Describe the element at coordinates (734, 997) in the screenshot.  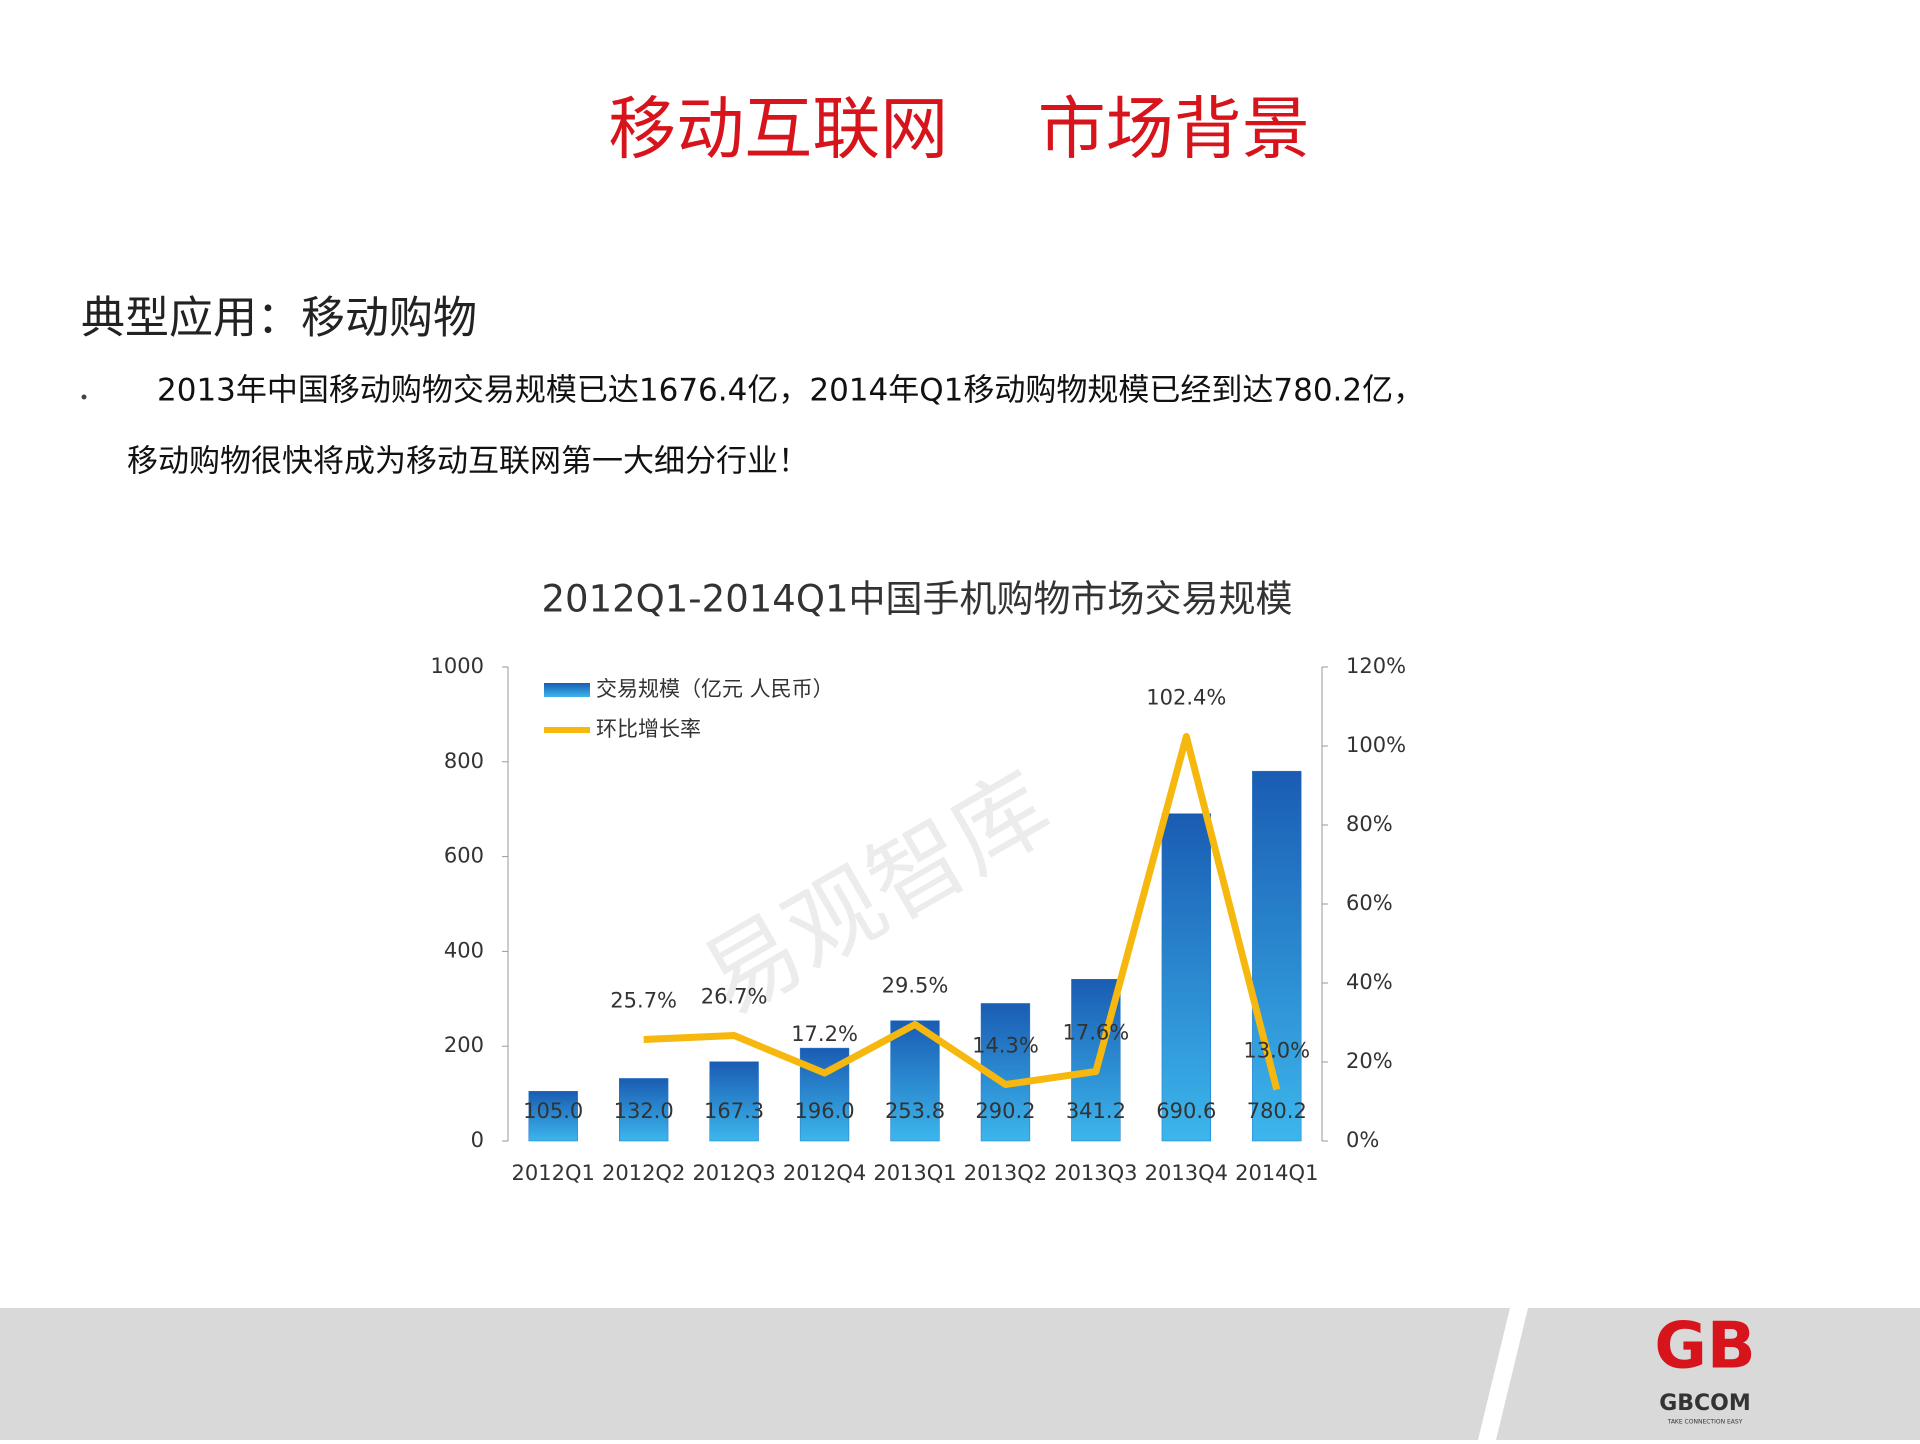
I see `data-label: 26.7%` at that location.